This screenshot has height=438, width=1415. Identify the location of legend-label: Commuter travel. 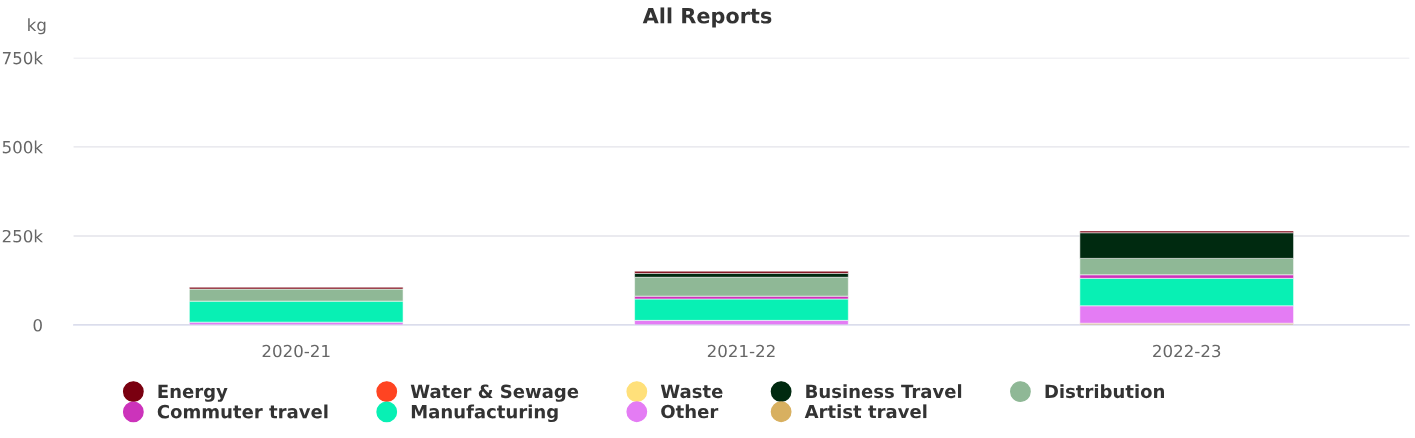
(242, 411).